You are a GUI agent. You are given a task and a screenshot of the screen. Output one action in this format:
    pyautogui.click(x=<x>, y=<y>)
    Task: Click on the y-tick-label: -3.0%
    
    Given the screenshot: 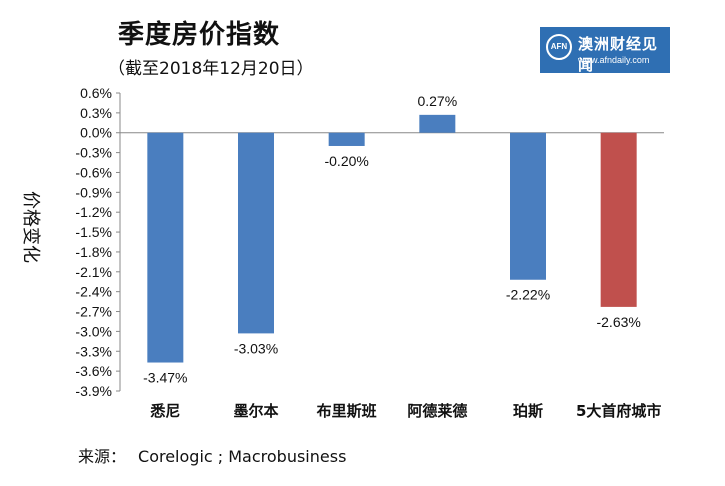 What is the action you would take?
    pyautogui.click(x=93, y=331)
    